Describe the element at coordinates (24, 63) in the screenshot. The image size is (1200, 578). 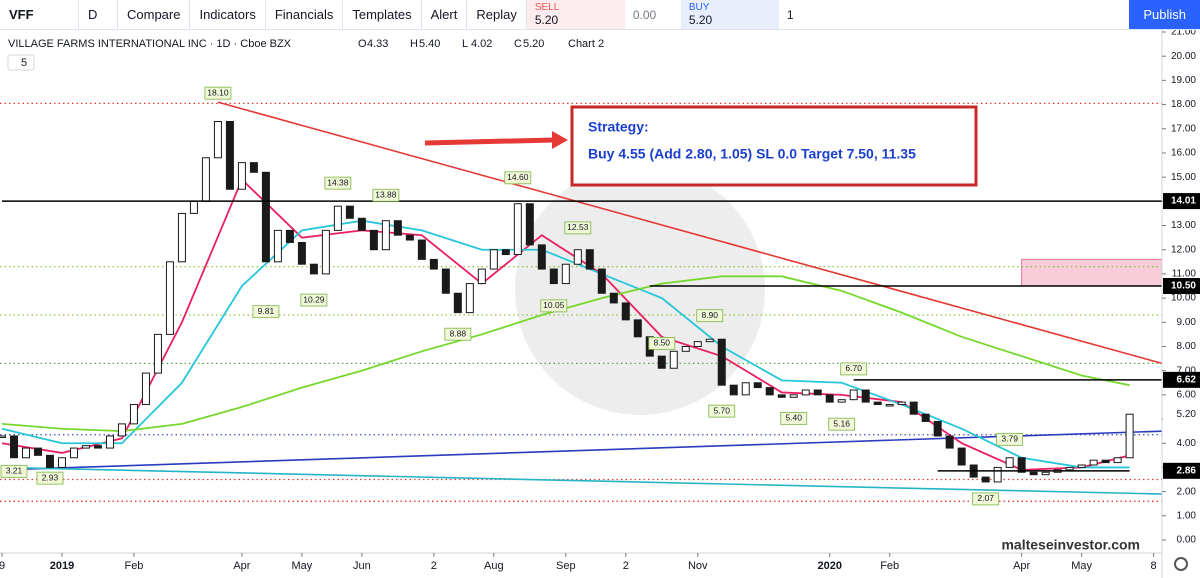
I see `indicator-count: 5` at that location.